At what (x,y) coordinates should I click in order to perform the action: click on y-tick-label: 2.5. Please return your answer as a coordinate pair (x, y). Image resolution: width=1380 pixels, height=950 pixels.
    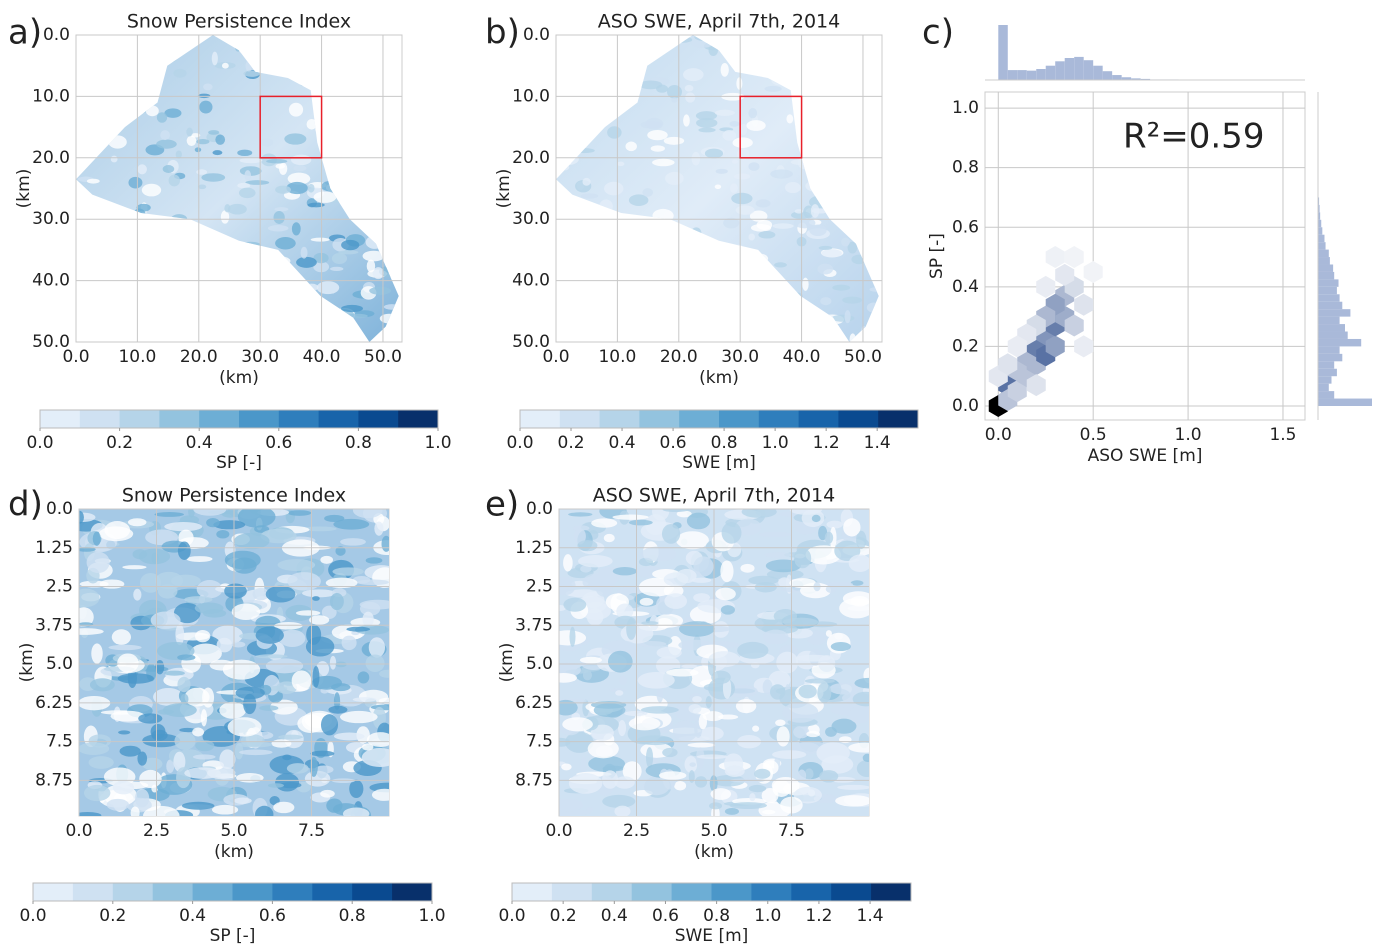
    Looking at the image, I should click on (539, 587).